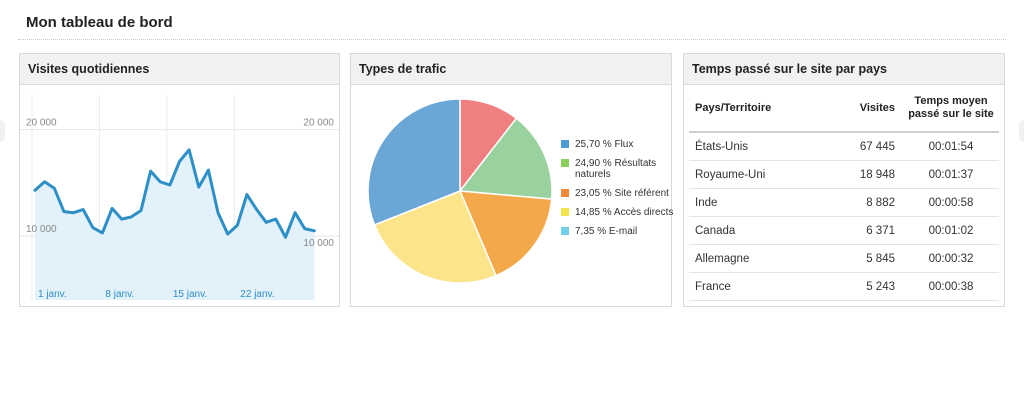 This screenshot has width=1024, height=409. I want to click on y-axis-left-label: 20 000, so click(41, 123).